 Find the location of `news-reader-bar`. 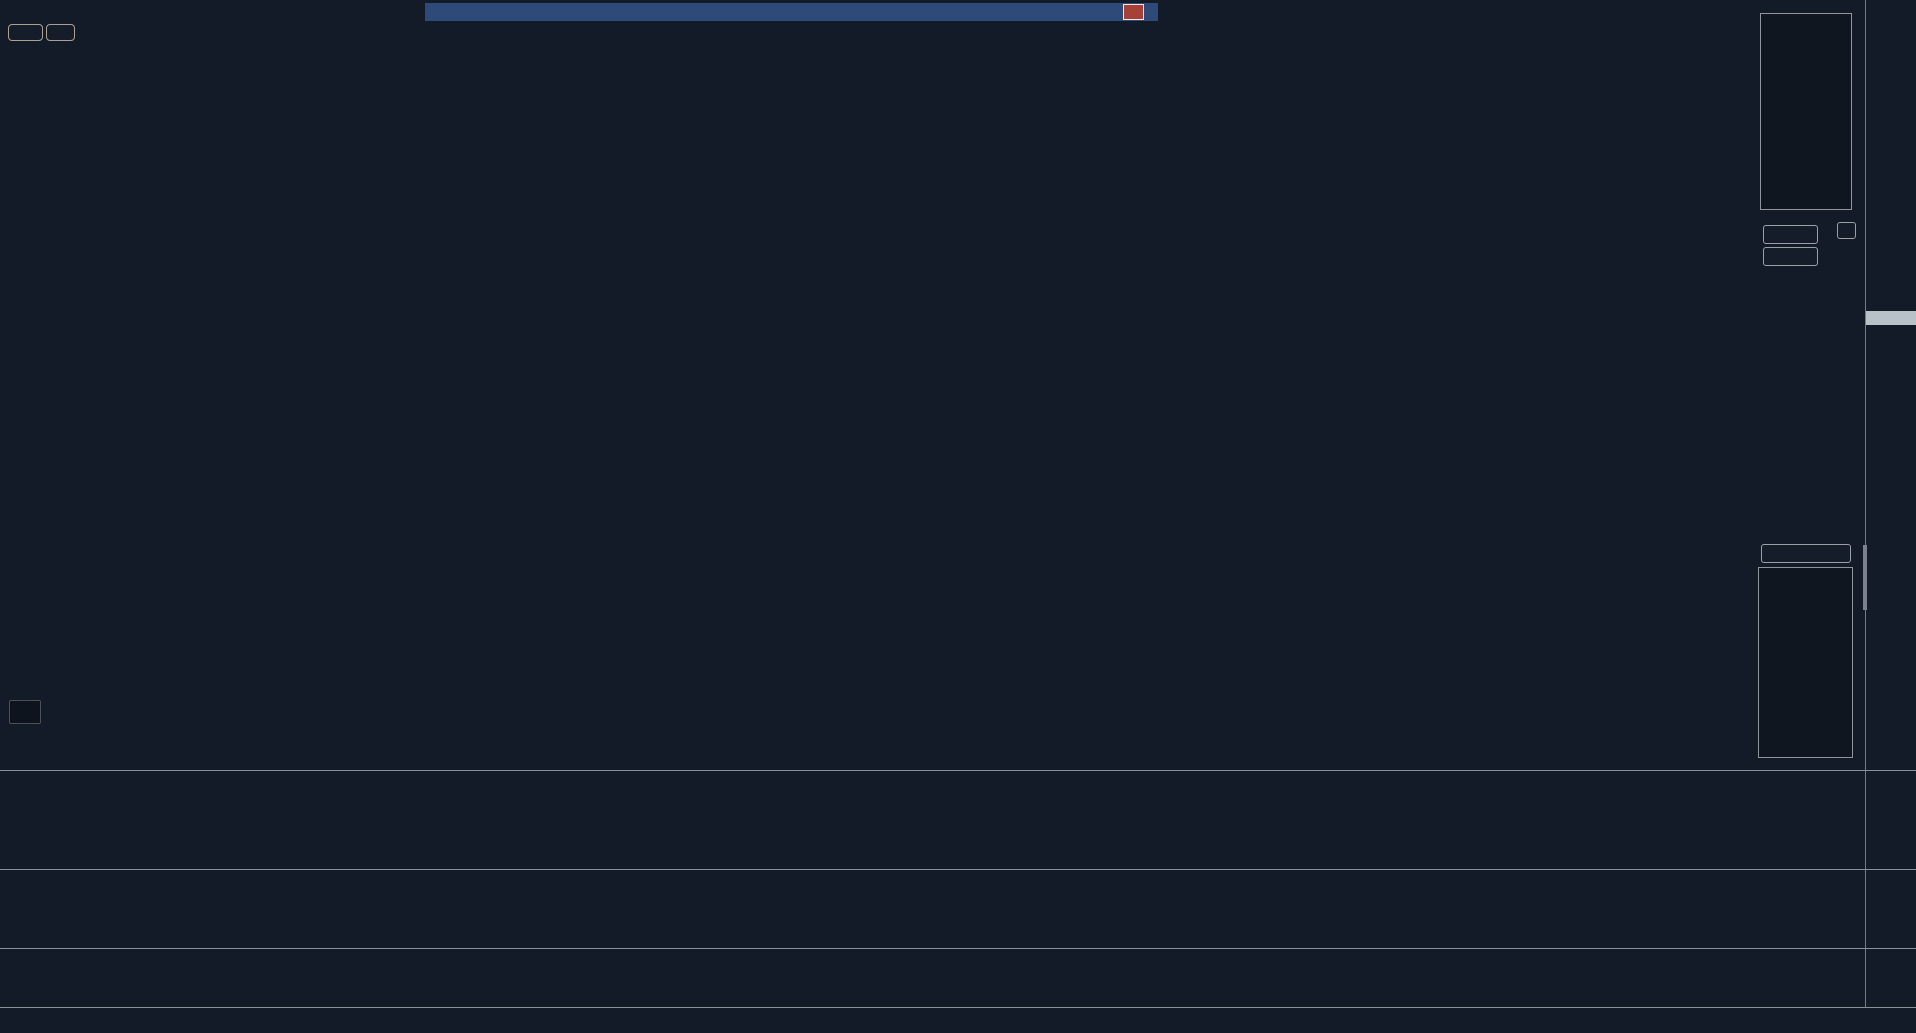

news-reader-bar is located at coordinates (791, 12).